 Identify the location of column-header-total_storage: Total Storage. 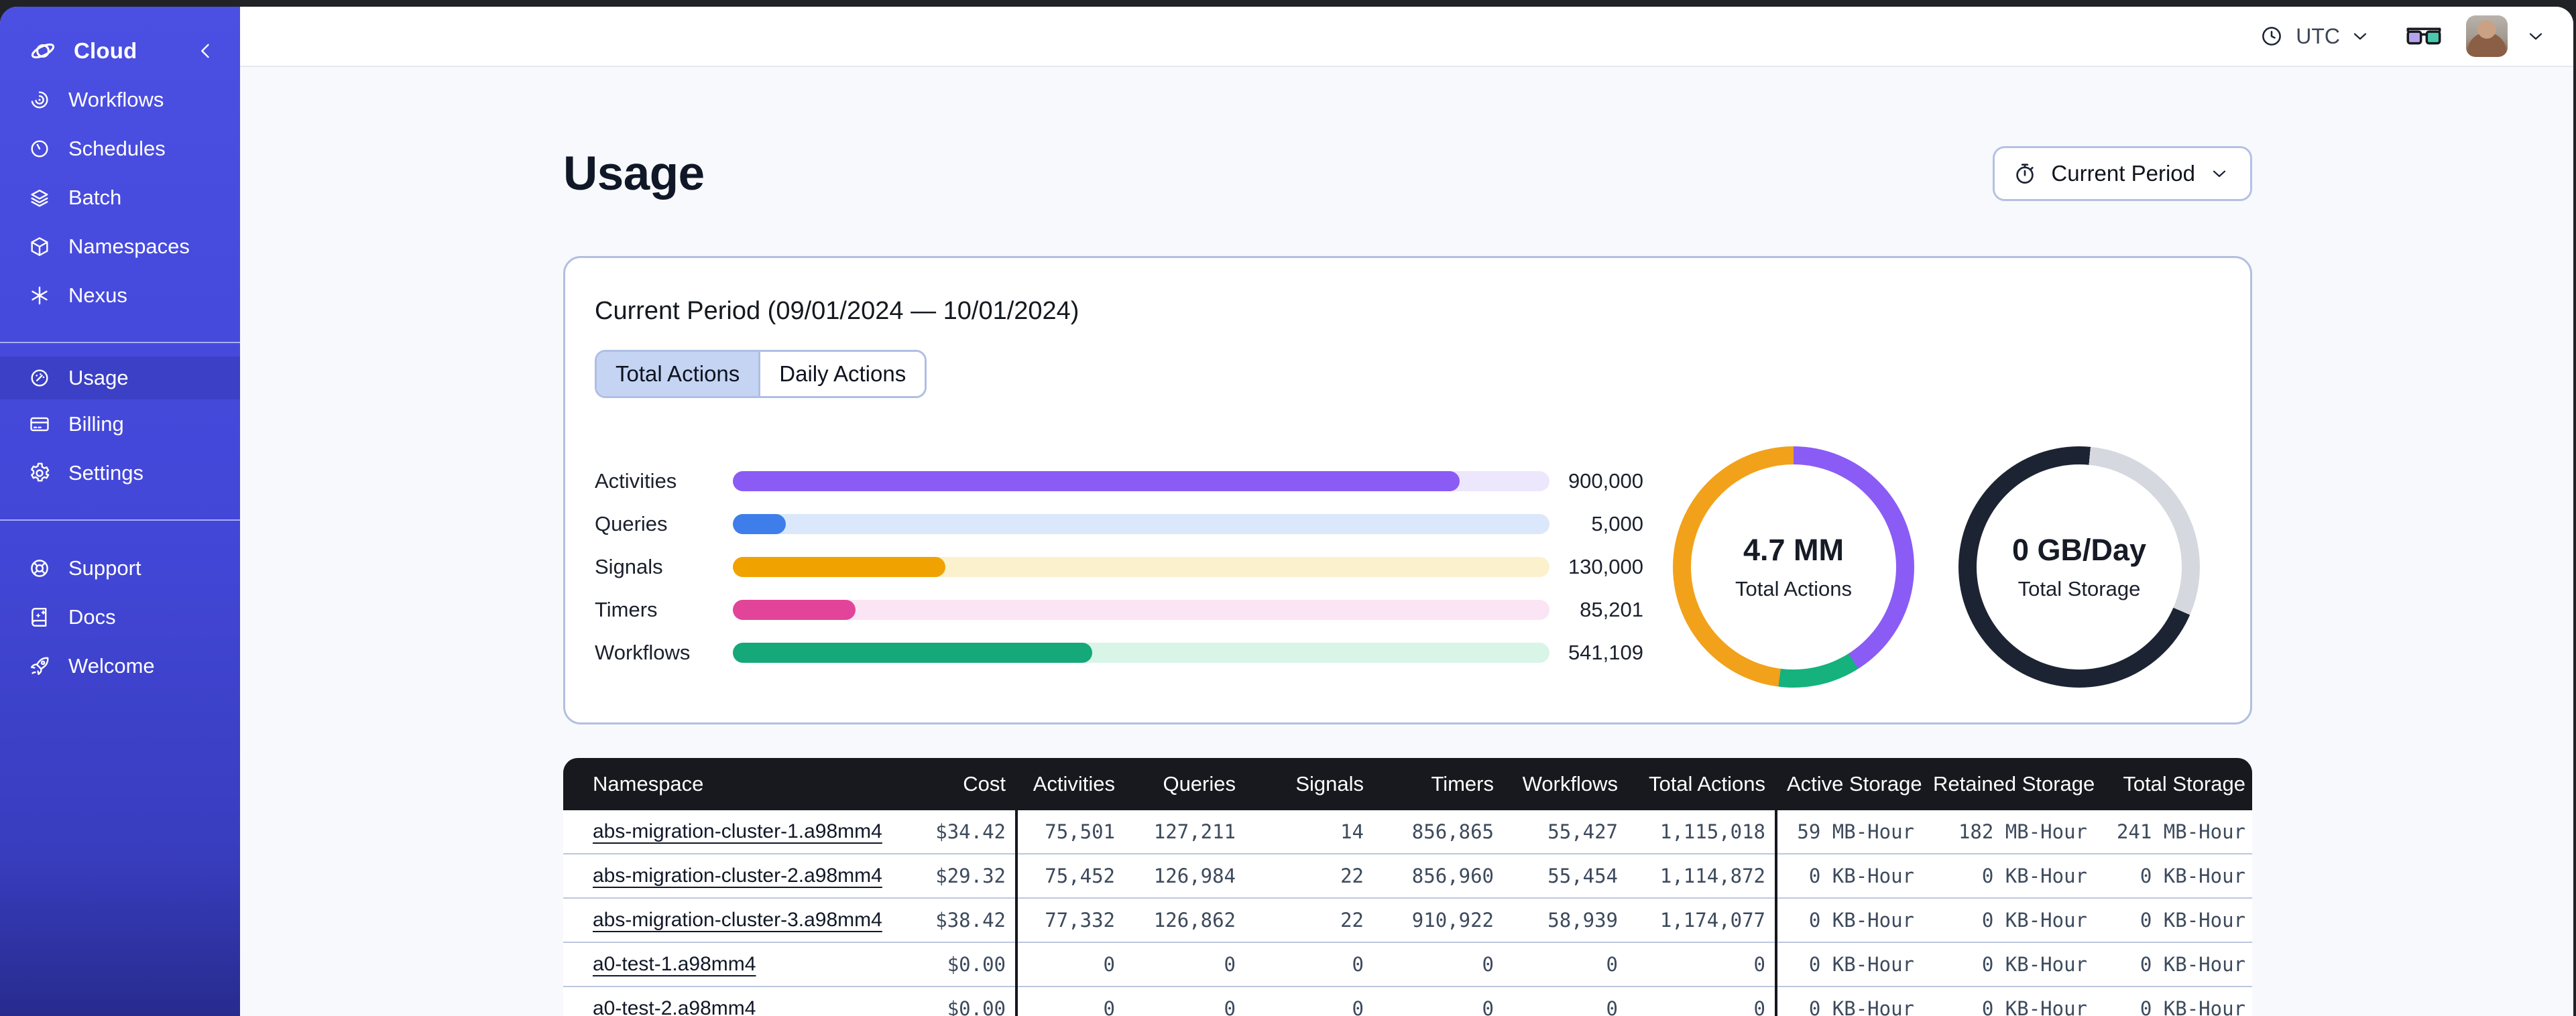
(2174, 784).